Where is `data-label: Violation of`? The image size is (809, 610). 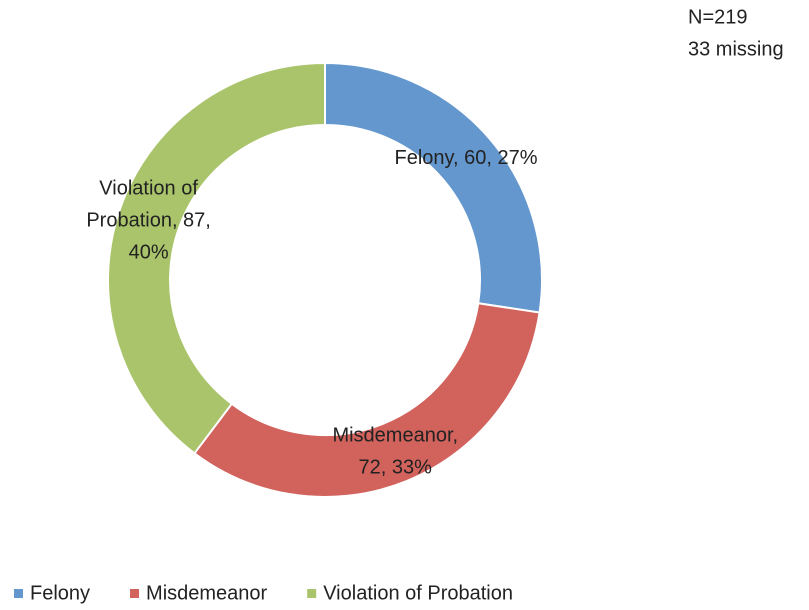
data-label: Violation of is located at coordinates (148, 188).